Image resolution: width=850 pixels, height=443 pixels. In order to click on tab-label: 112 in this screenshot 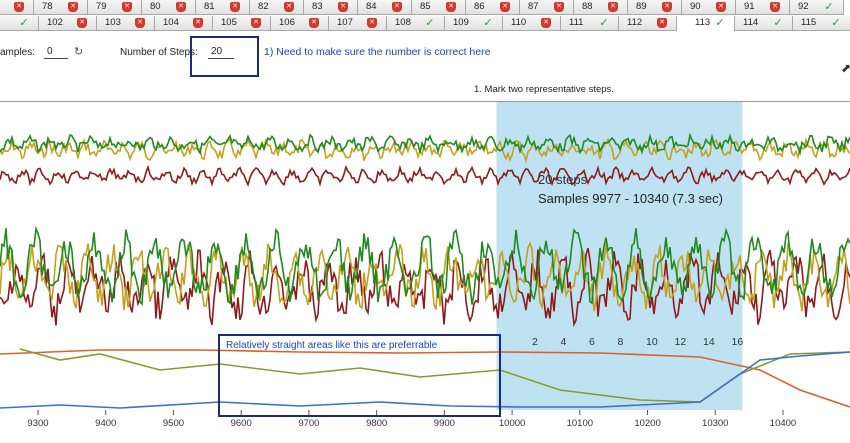, I will do `click(635, 22)`.